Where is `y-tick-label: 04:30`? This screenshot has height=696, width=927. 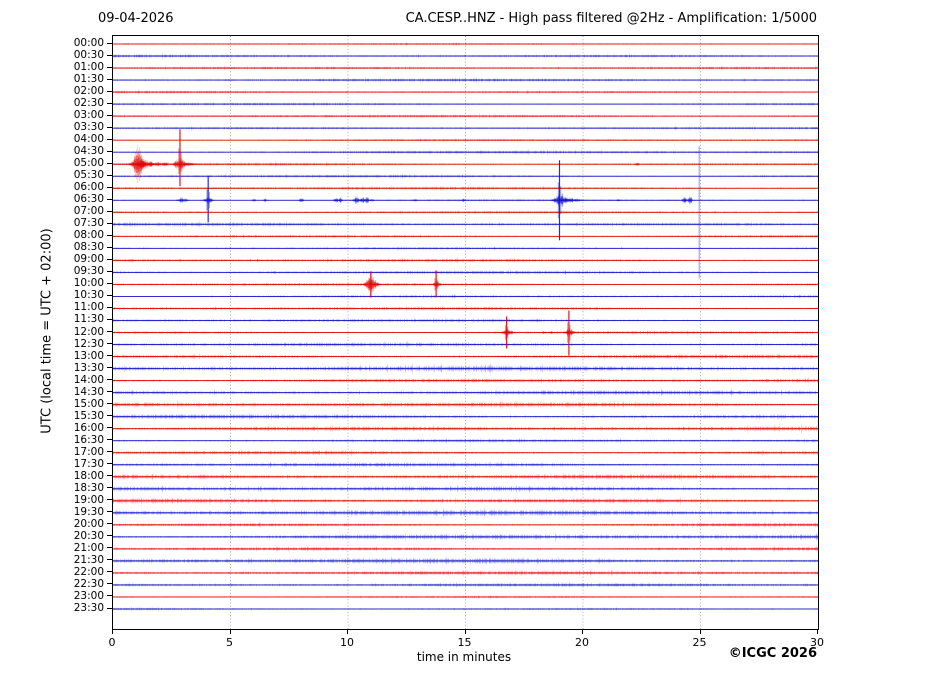 y-tick-label: 04:30 is located at coordinates (88, 151).